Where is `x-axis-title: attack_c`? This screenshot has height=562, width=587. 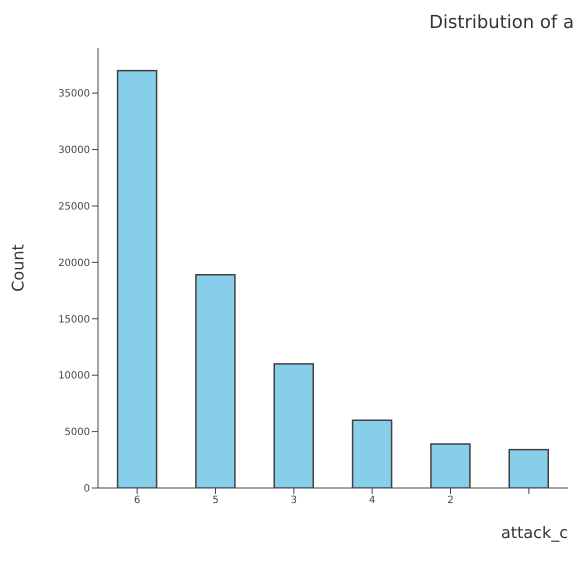
x-axis-title: attack_c is located at coordinates (534, 532).